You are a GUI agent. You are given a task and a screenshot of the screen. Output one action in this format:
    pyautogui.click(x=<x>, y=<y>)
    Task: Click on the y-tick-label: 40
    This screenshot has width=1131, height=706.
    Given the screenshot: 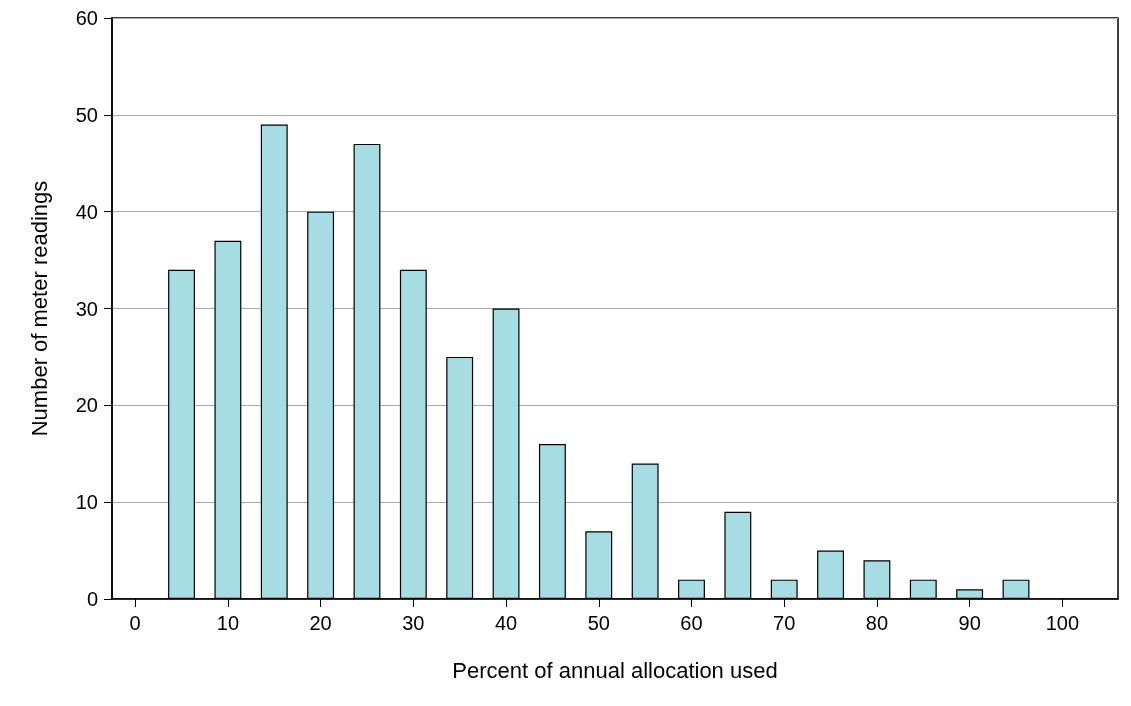 What is the action you would take?
    pyautogui.click(x=86, y=211)
    